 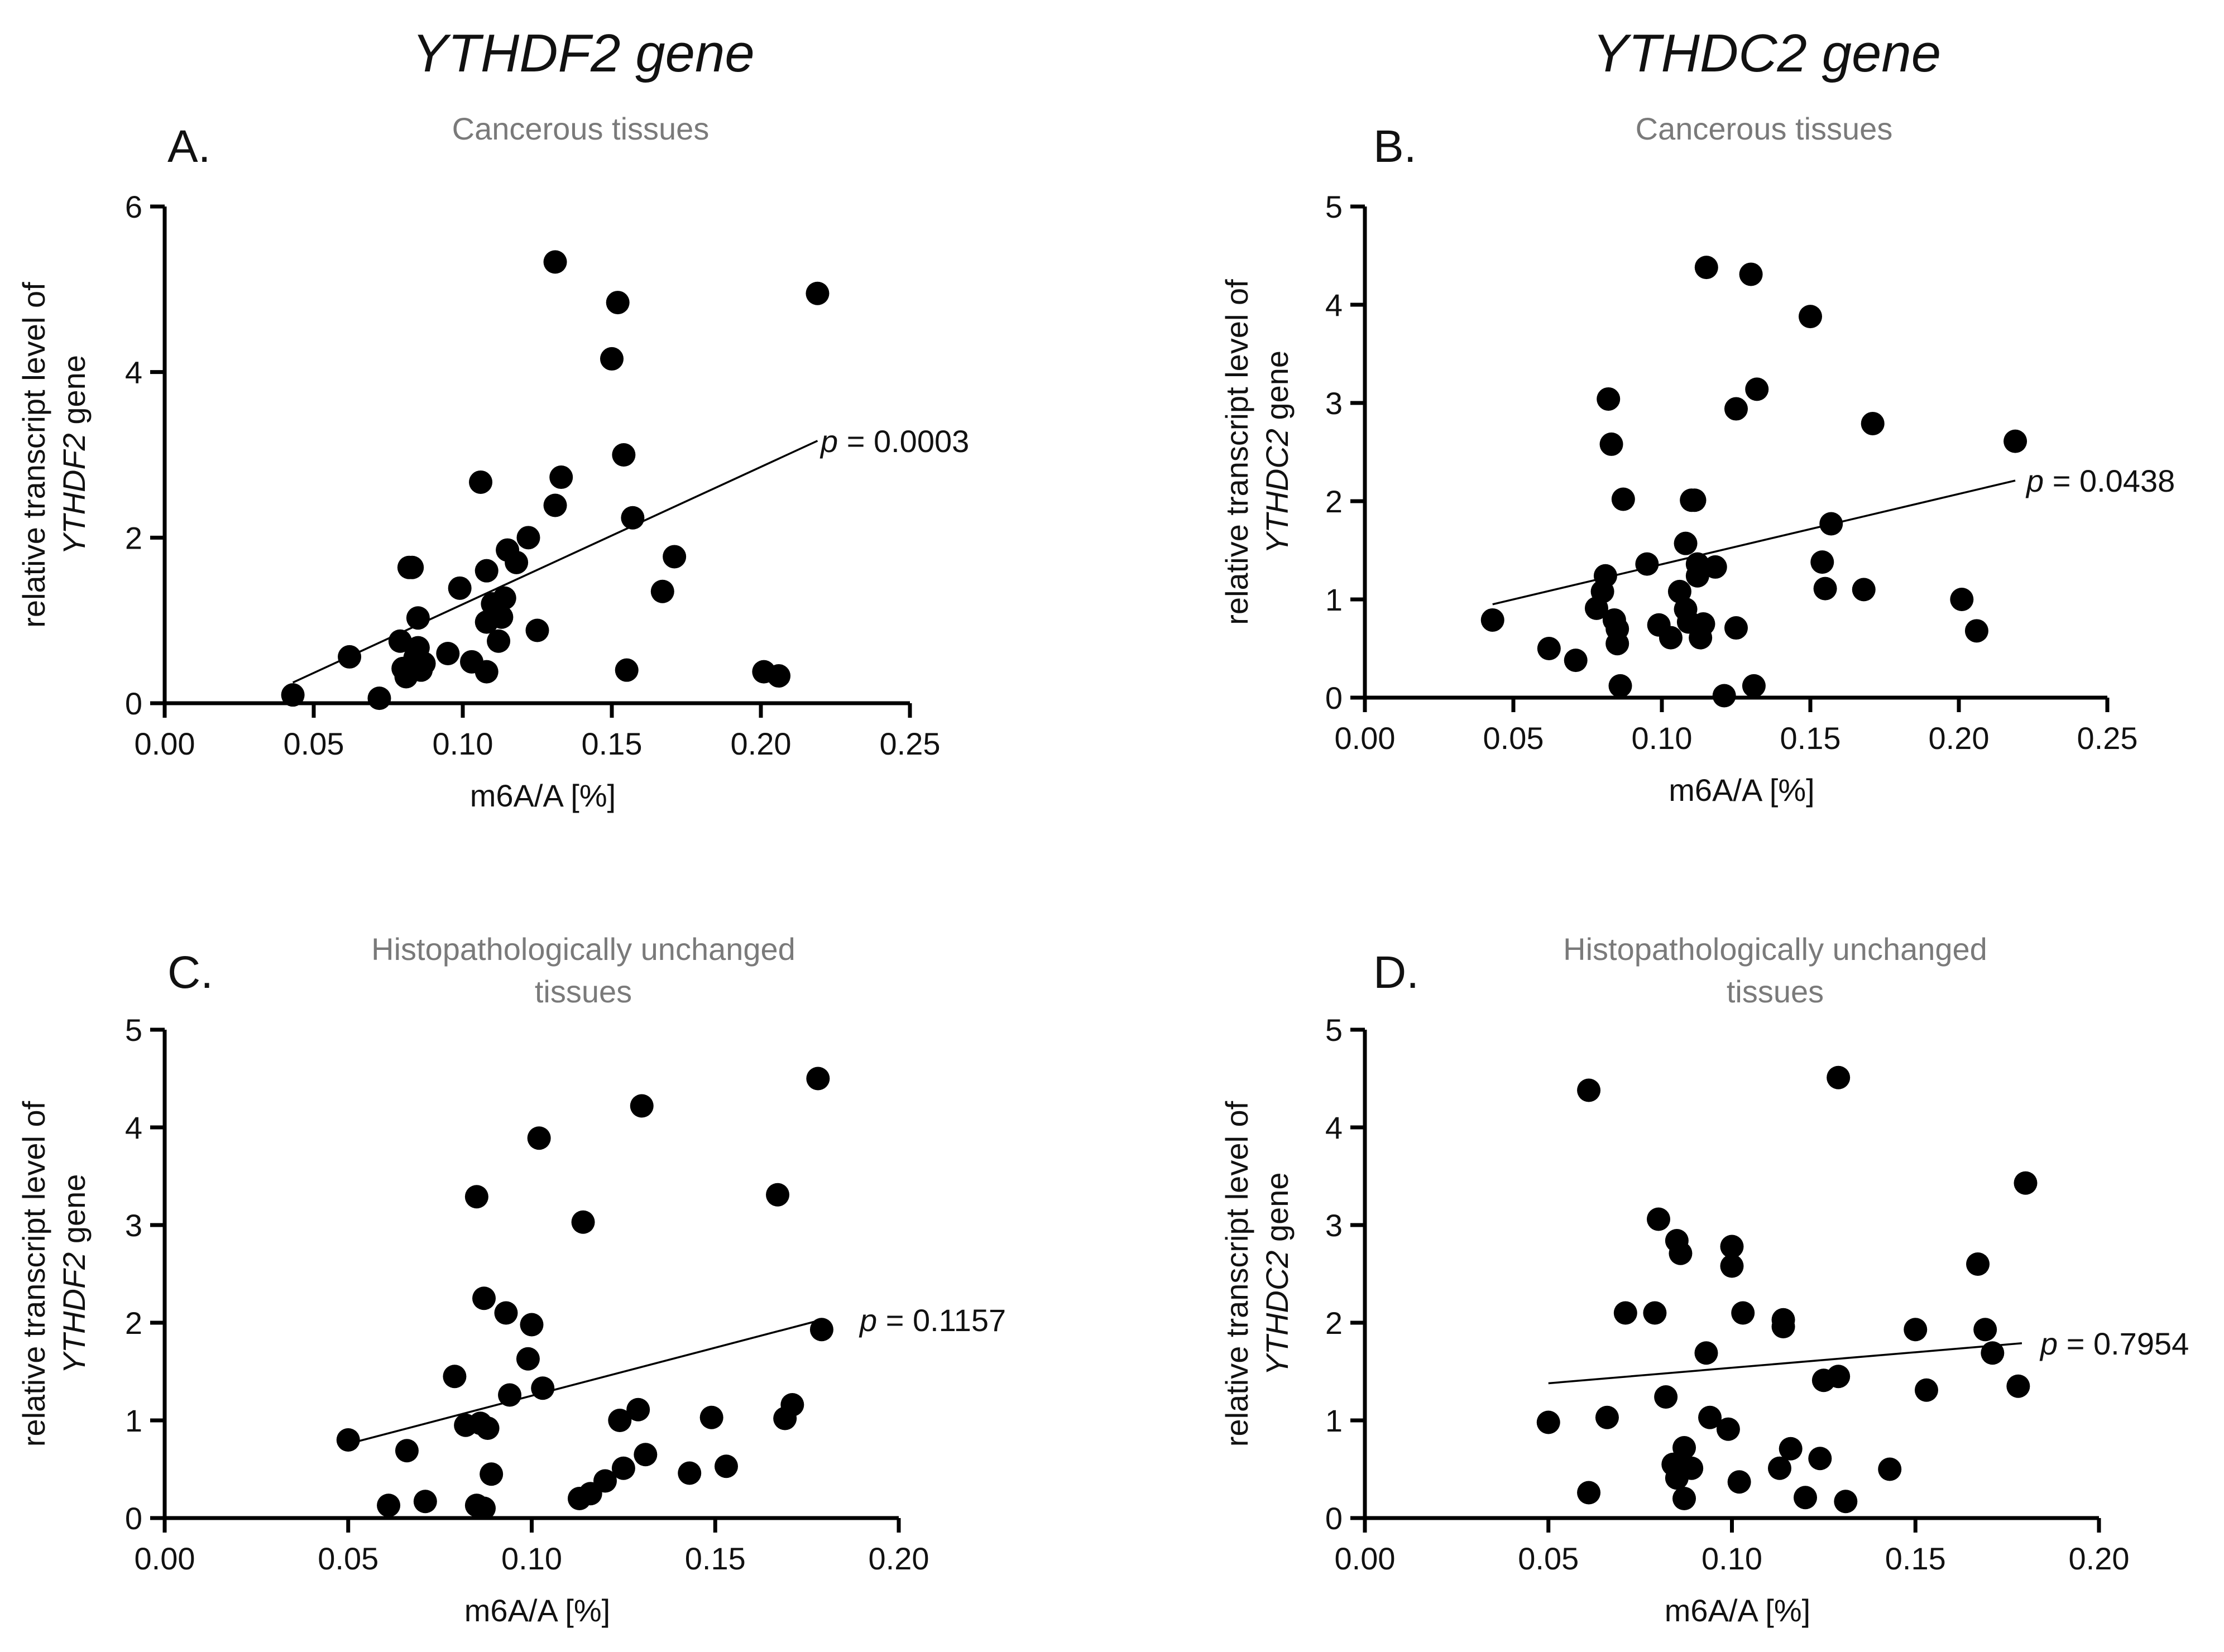 I want to click on x-tick-label: 0.05, so click(x=1548, y=1558).